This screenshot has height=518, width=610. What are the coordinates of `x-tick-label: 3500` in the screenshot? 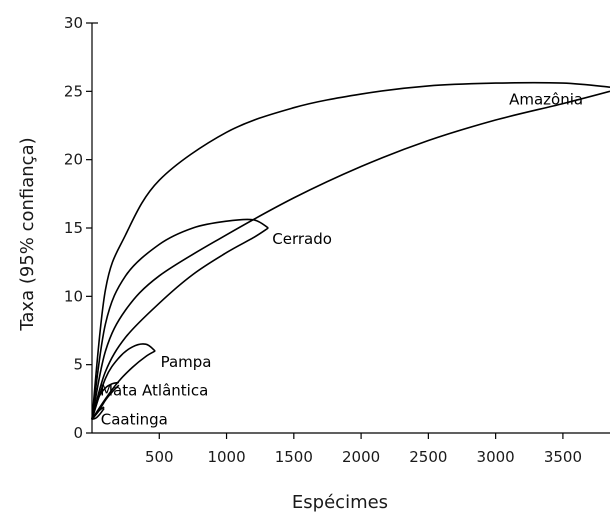 It's located at (563, 457).